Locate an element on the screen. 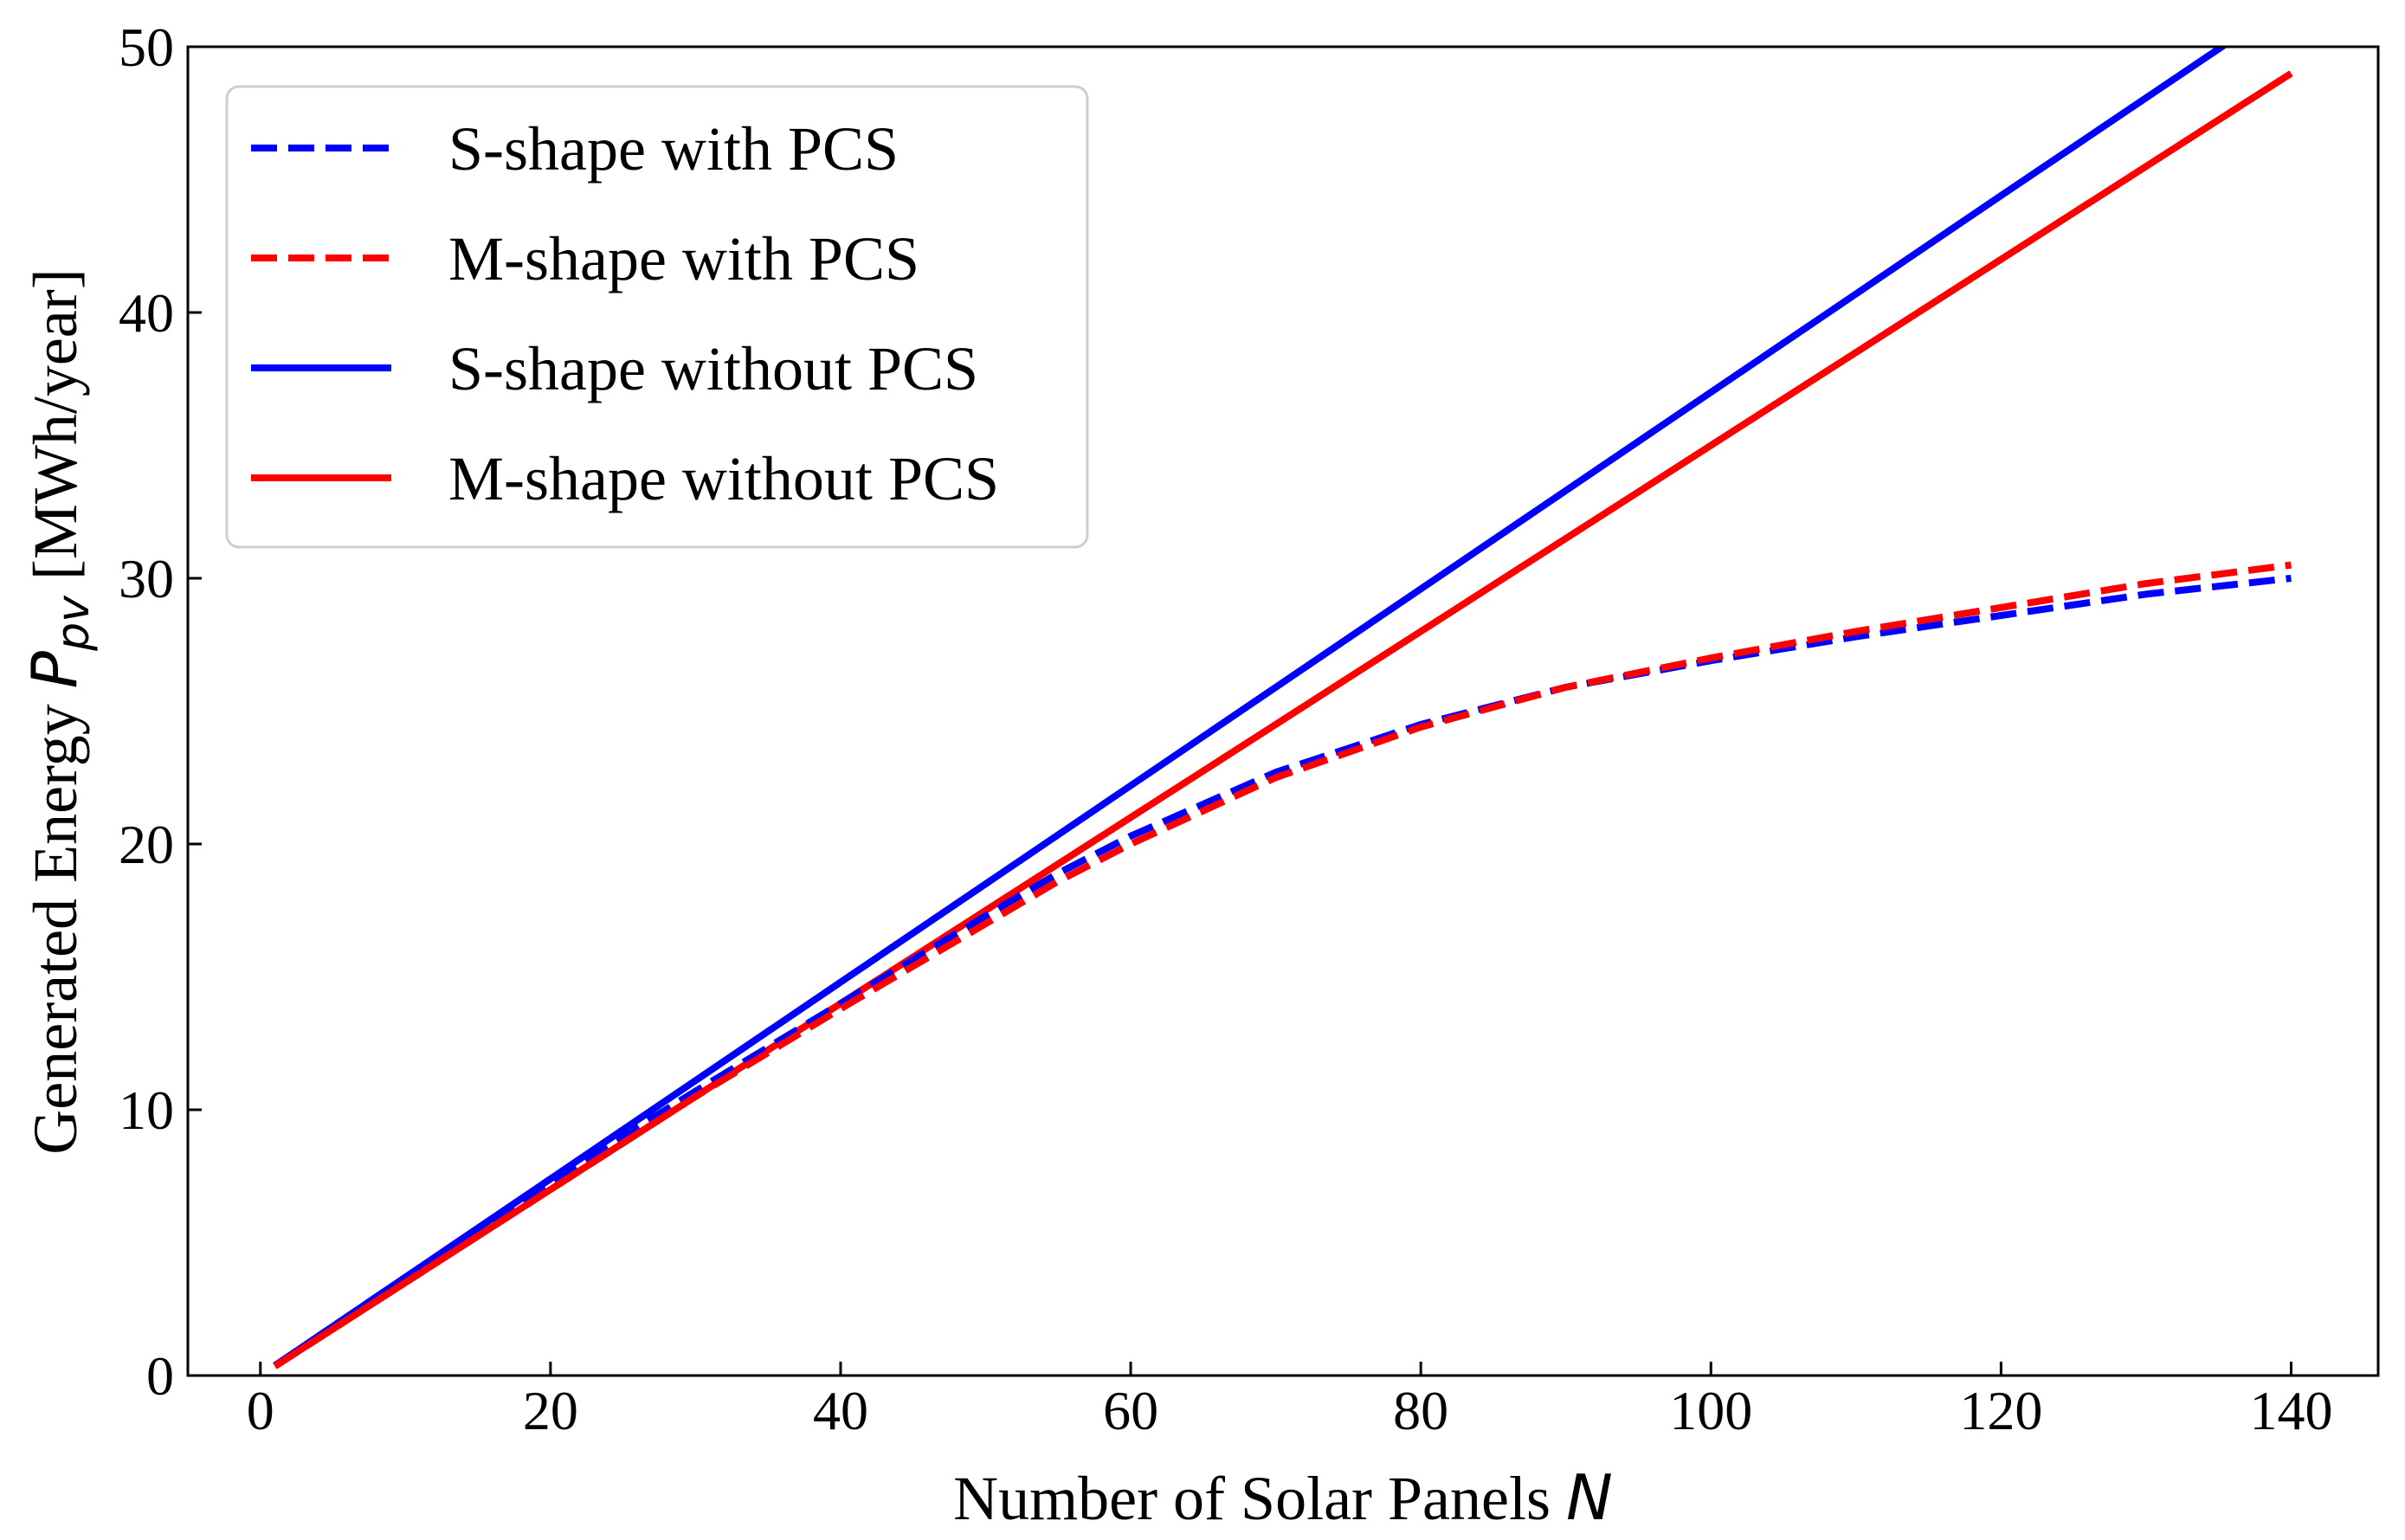 The height and width of the screenshot is (1540, 2405). legend-label-3: M-shape without PCS is located at coordinates (723, 478).